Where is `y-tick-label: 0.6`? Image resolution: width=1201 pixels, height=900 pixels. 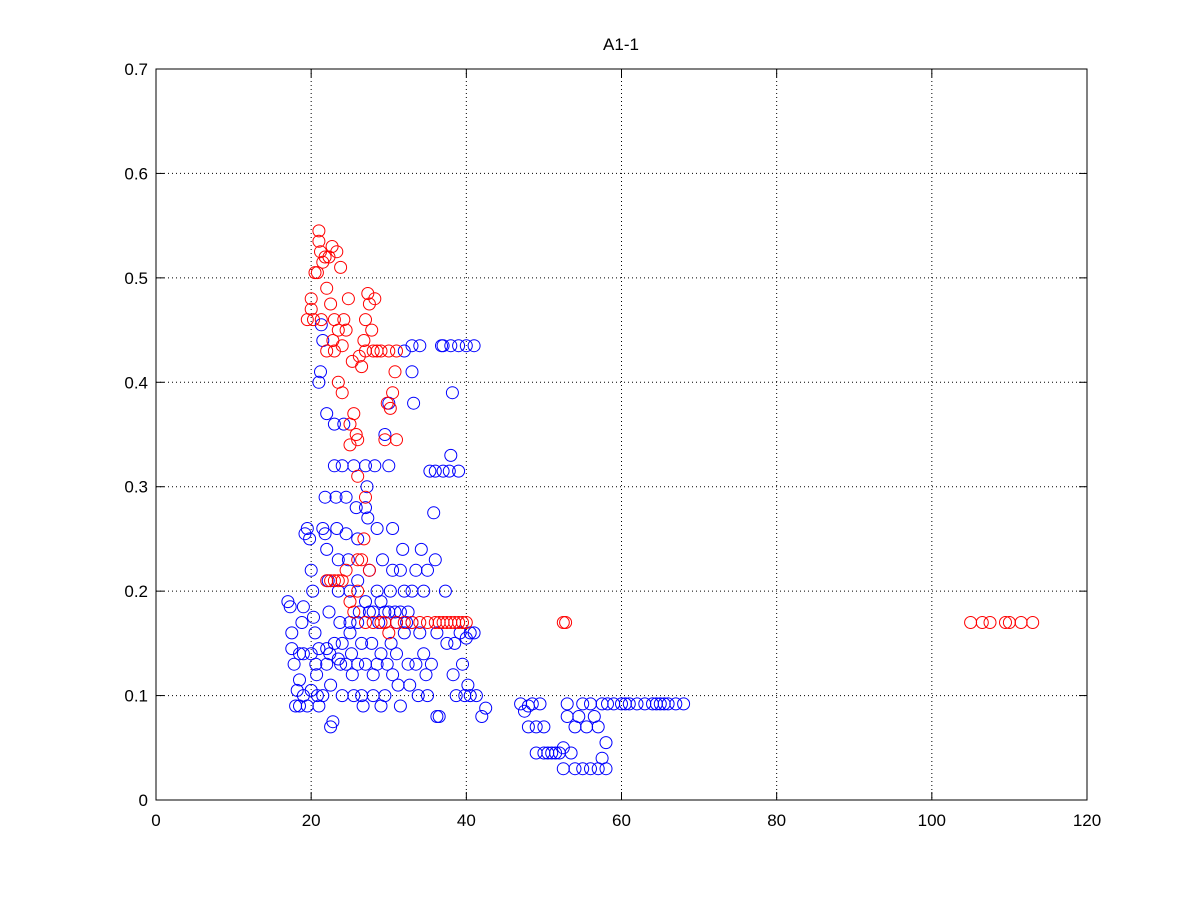
y-tick-label: 0.6 is located at coordinates (136, 173).